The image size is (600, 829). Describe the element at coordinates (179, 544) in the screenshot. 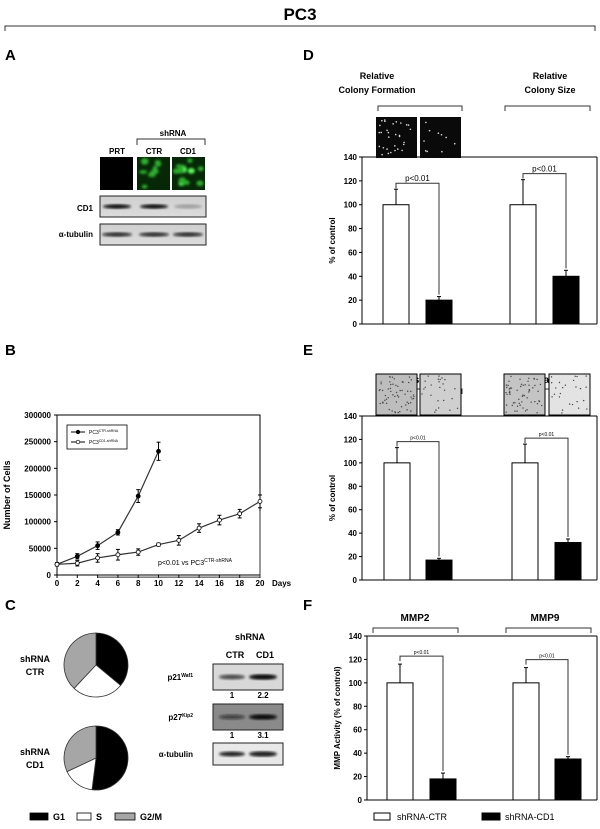

I see `significance-bracket-b` at that location.